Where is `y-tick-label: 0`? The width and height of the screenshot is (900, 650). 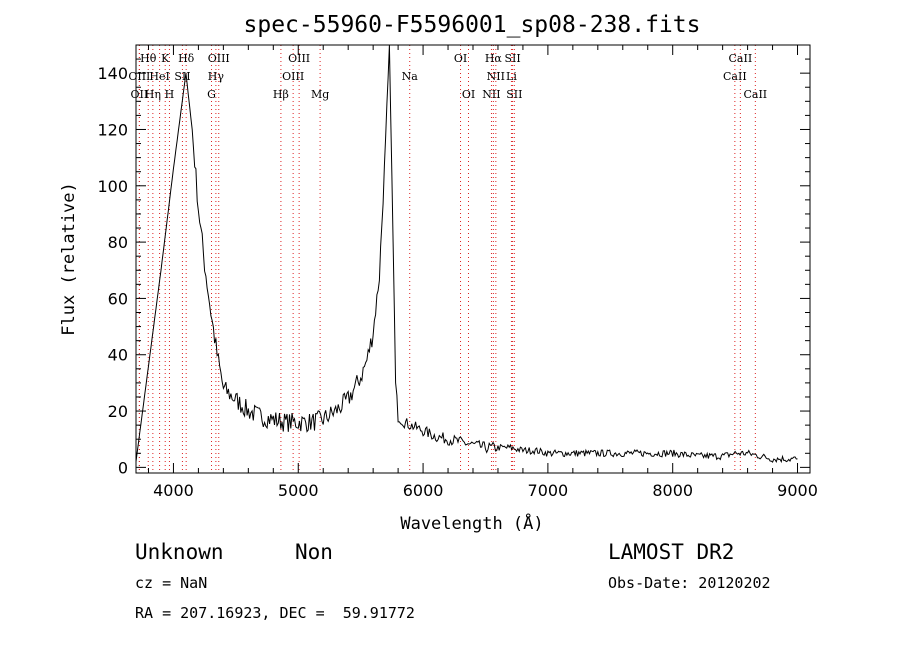 y-tick-label: 0 is located at coordinates (123, 467).